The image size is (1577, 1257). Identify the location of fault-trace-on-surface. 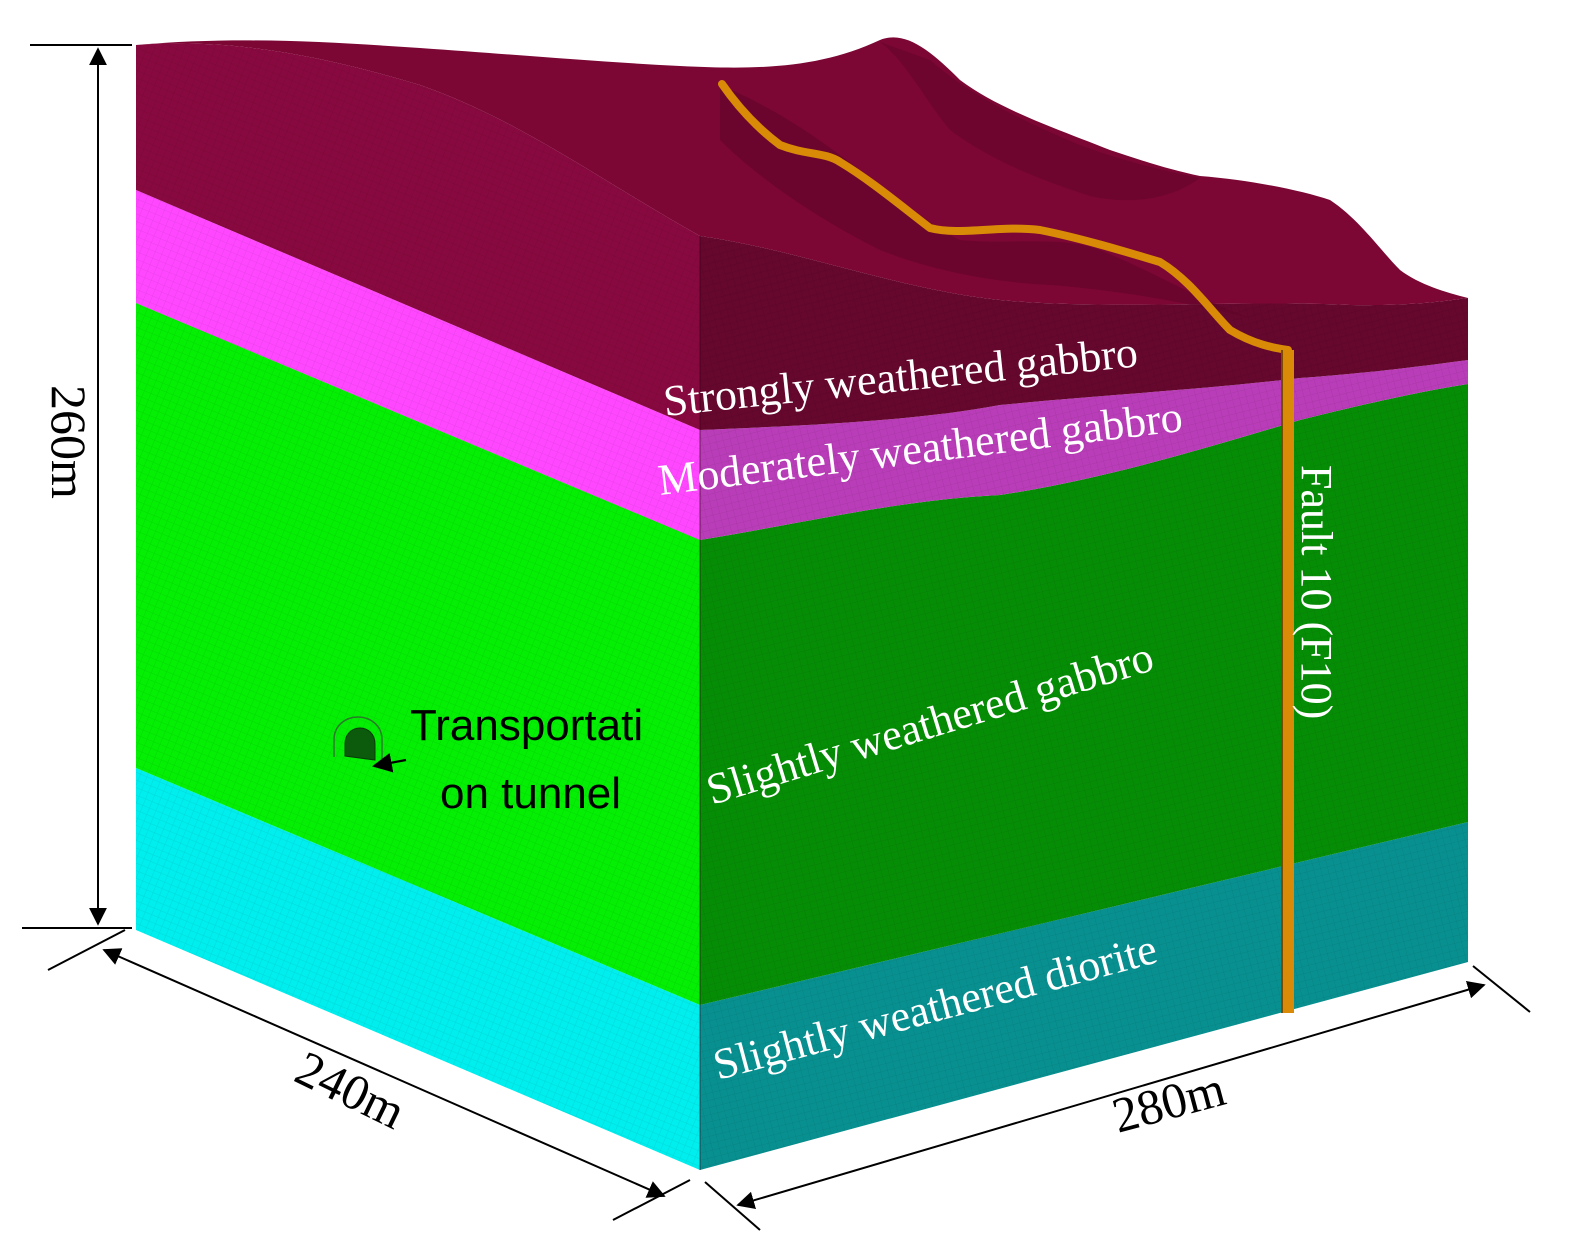
(1005, 217).